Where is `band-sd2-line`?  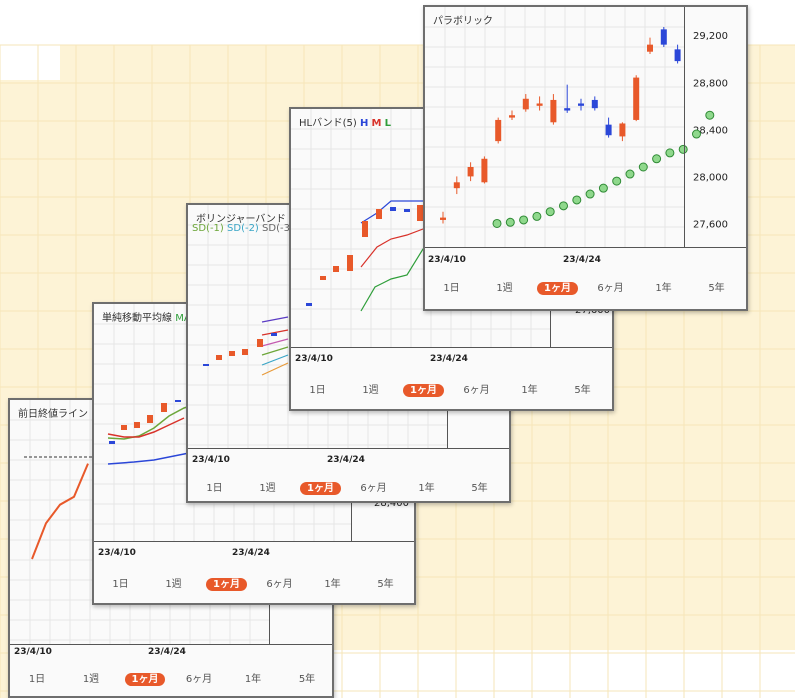 band-sd2-line is located at coordinates (275, 360).